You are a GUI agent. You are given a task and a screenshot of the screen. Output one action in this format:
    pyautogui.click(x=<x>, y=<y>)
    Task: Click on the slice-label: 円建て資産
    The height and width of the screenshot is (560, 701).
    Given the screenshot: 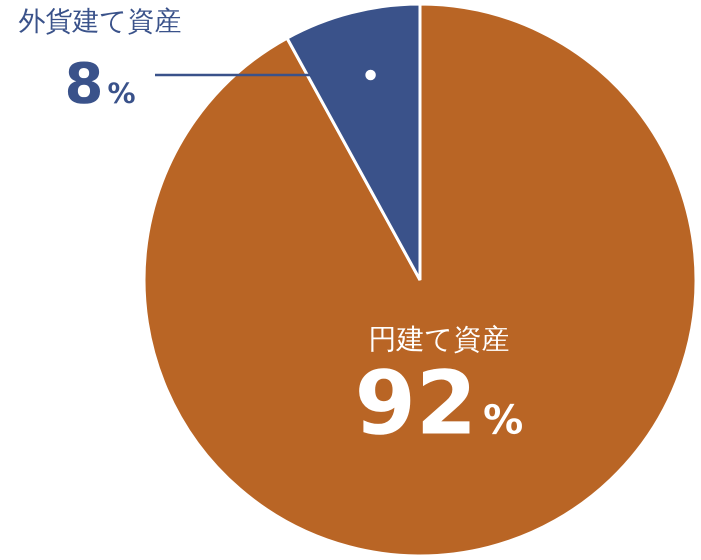 What is the action you would take?
    pyautogui.click(x=439, y=339)
    